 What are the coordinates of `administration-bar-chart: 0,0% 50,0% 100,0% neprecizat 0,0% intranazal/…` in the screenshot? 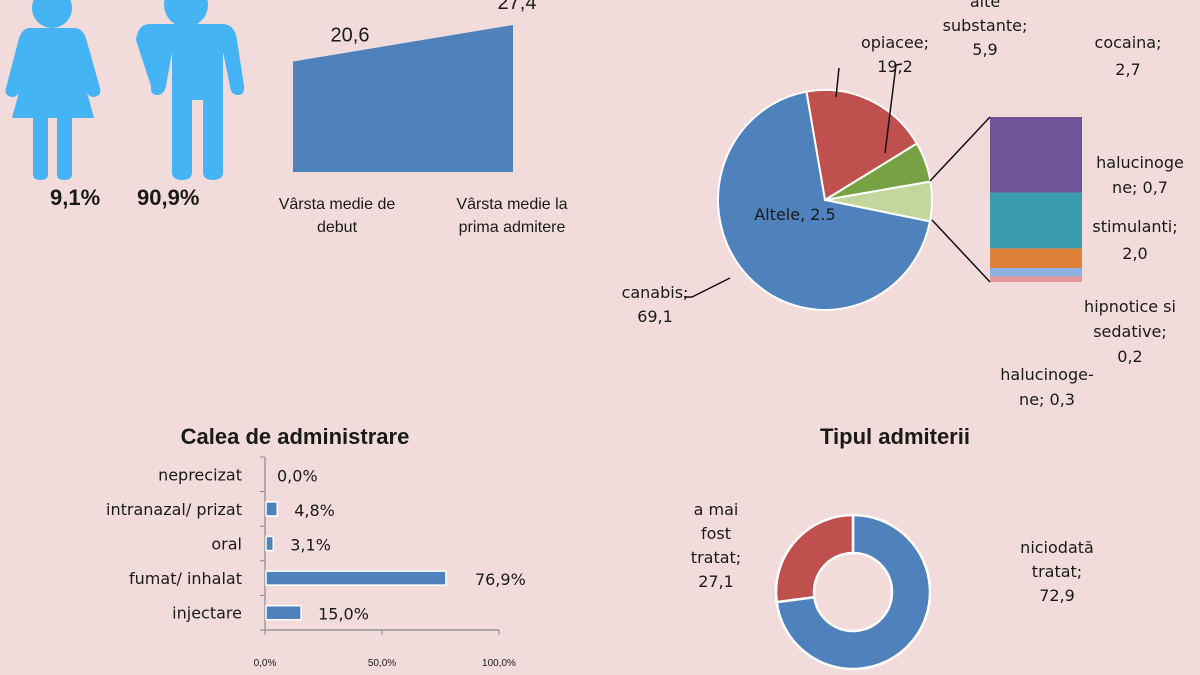 It's located at (316, 562).